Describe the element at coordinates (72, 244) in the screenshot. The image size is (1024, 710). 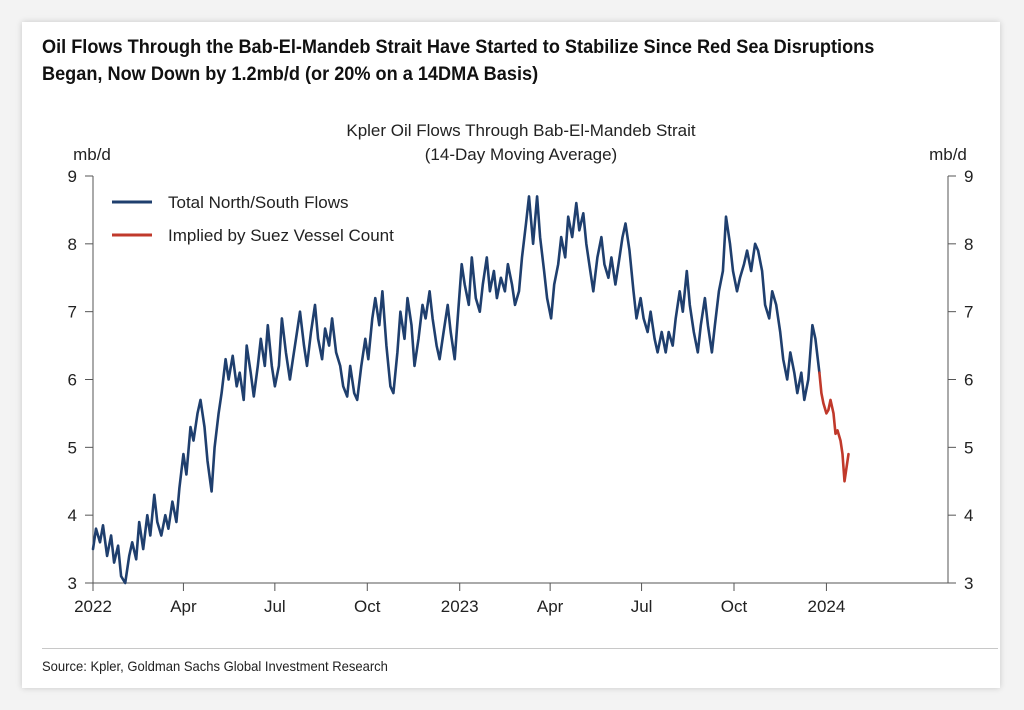
I see `y-tick-label-left: 8` at that location.